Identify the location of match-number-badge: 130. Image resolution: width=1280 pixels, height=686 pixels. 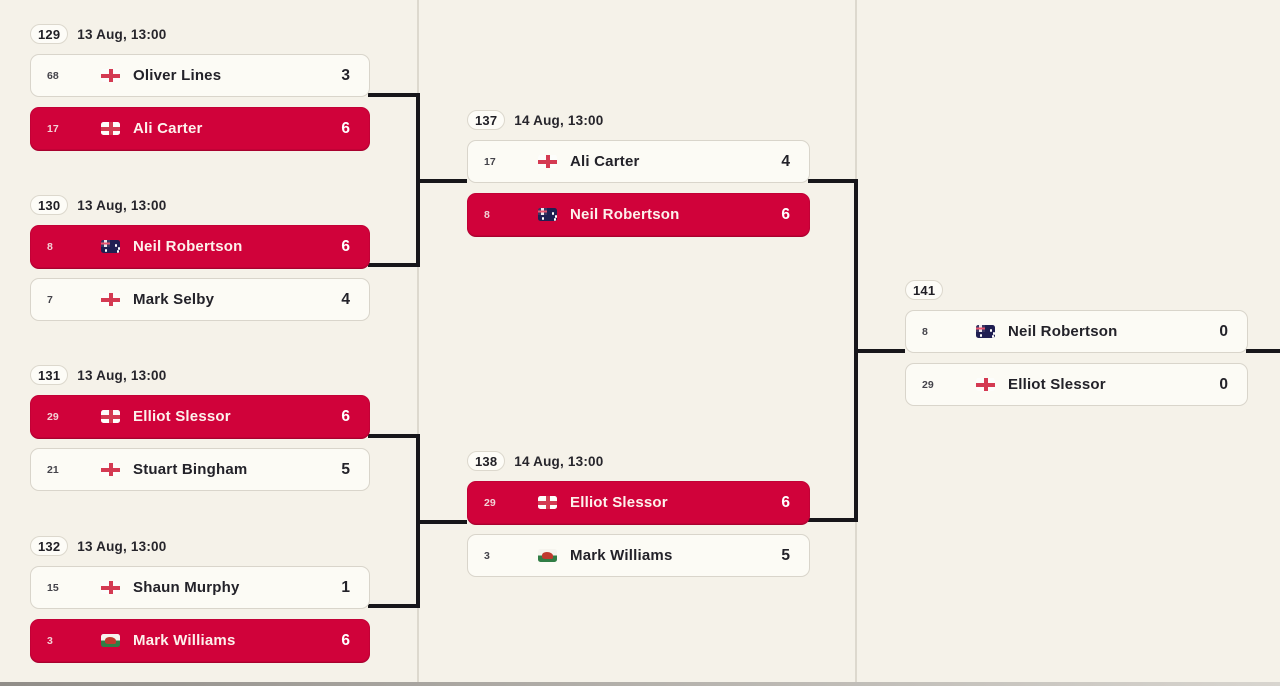
(49, 205).